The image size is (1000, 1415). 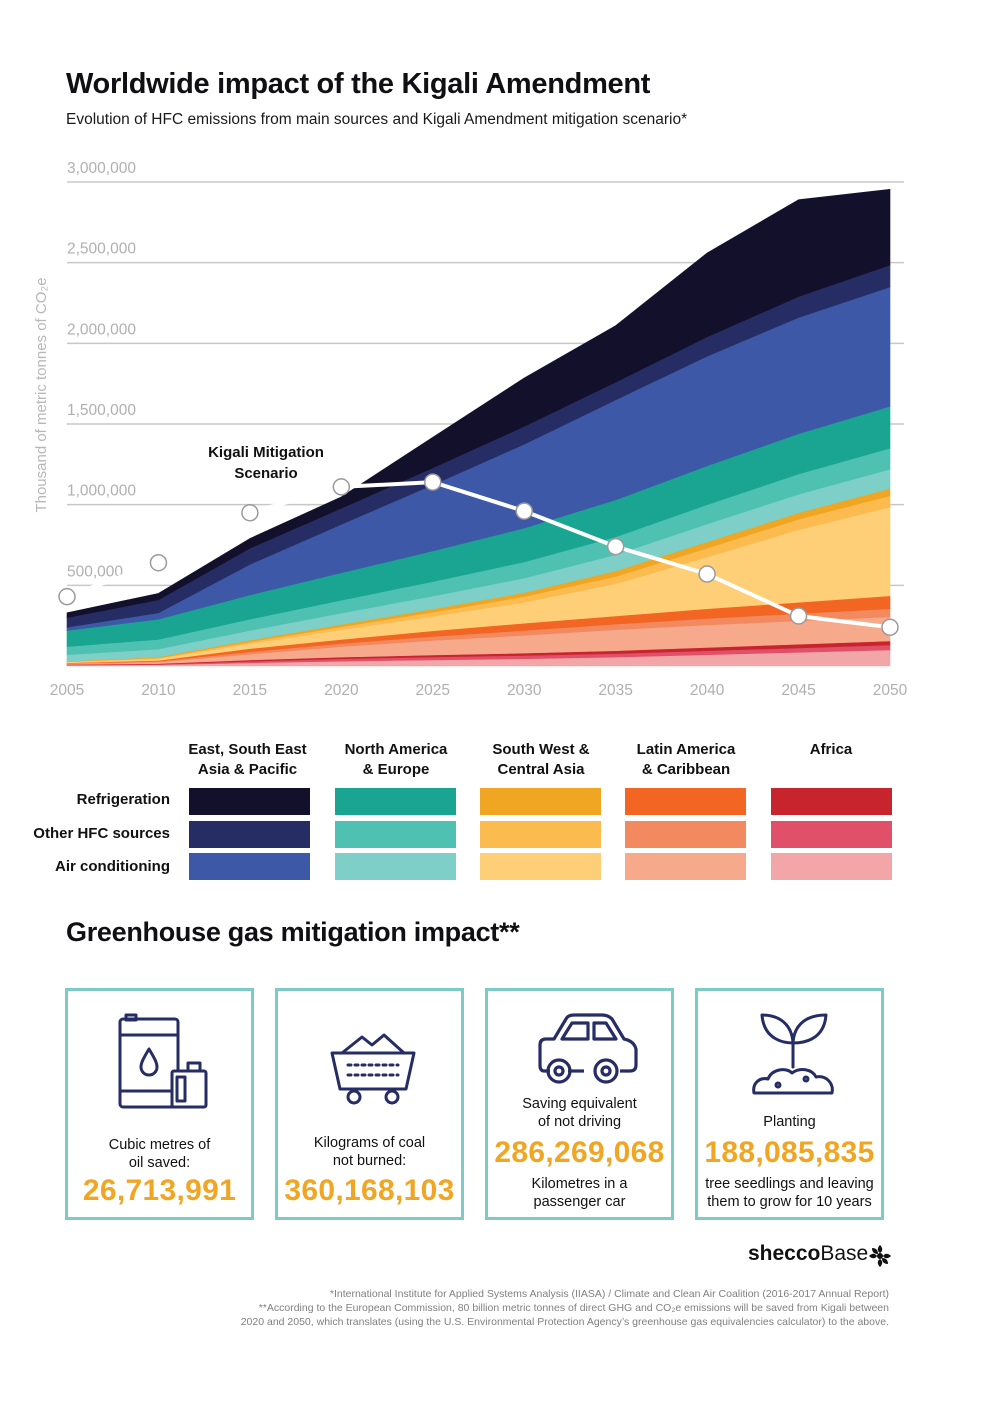 I want to click on x-tick-label: 2030, so click(x=524, y=690).